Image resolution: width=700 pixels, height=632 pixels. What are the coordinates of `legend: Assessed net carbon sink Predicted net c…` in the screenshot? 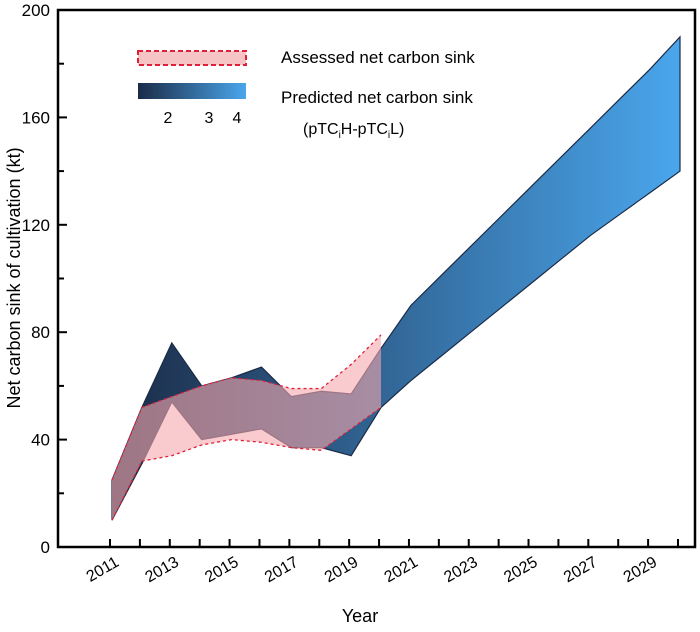 It's located at (306, 94).